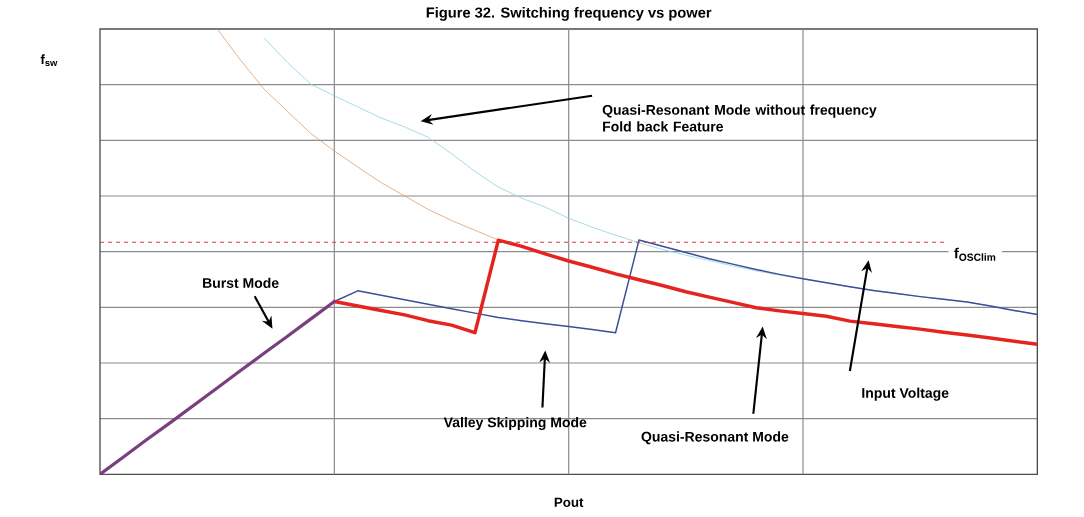 Image resolution: width=1084 pixels, height=517 pixels. I want to click on annotation: Valley Skipping Mode, so click(515, 424).